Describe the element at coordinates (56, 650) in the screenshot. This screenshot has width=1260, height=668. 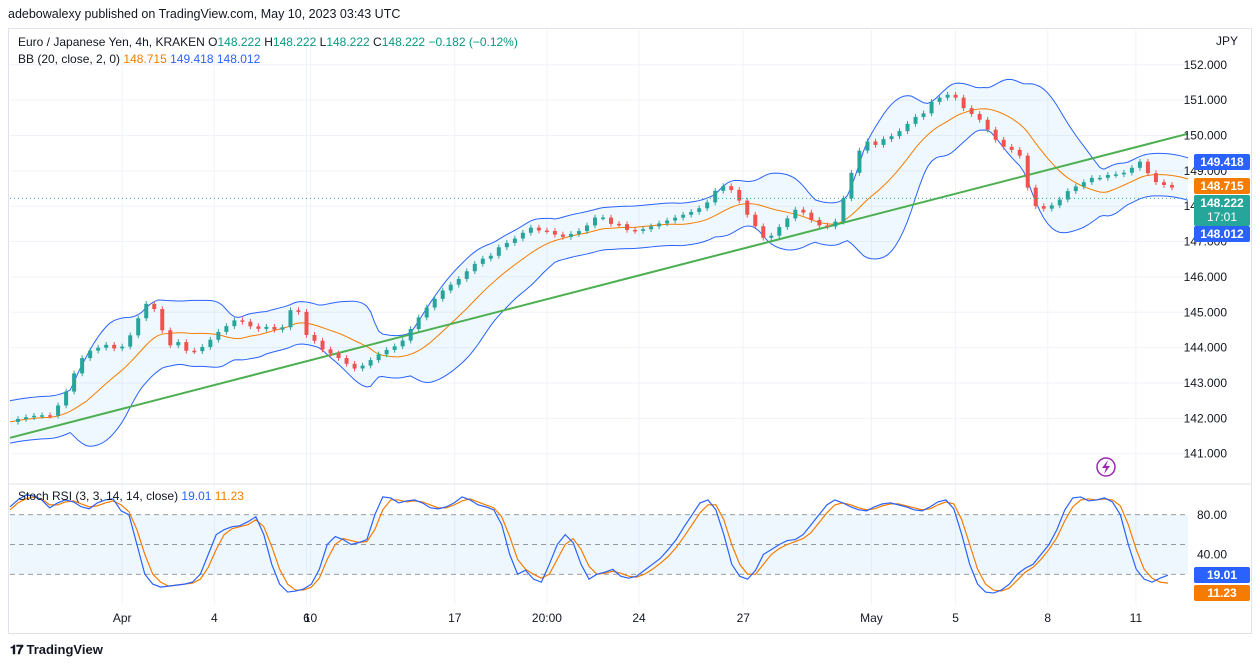
I see `tradingview-logo: 𝟏𝟕 TradingView` at that location.